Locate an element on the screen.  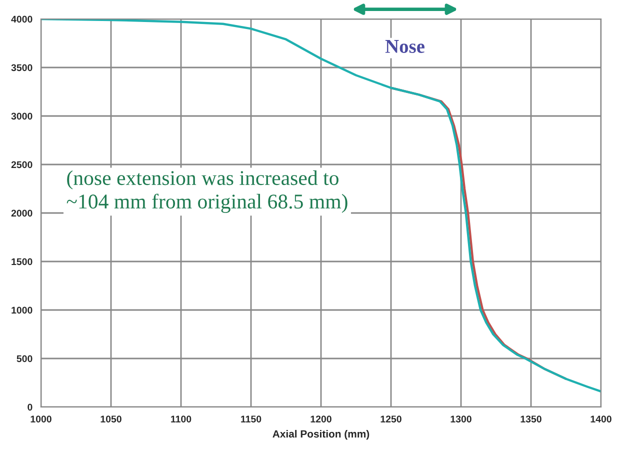
x-tick-label: 1300 is located at coordinates (461, 419).